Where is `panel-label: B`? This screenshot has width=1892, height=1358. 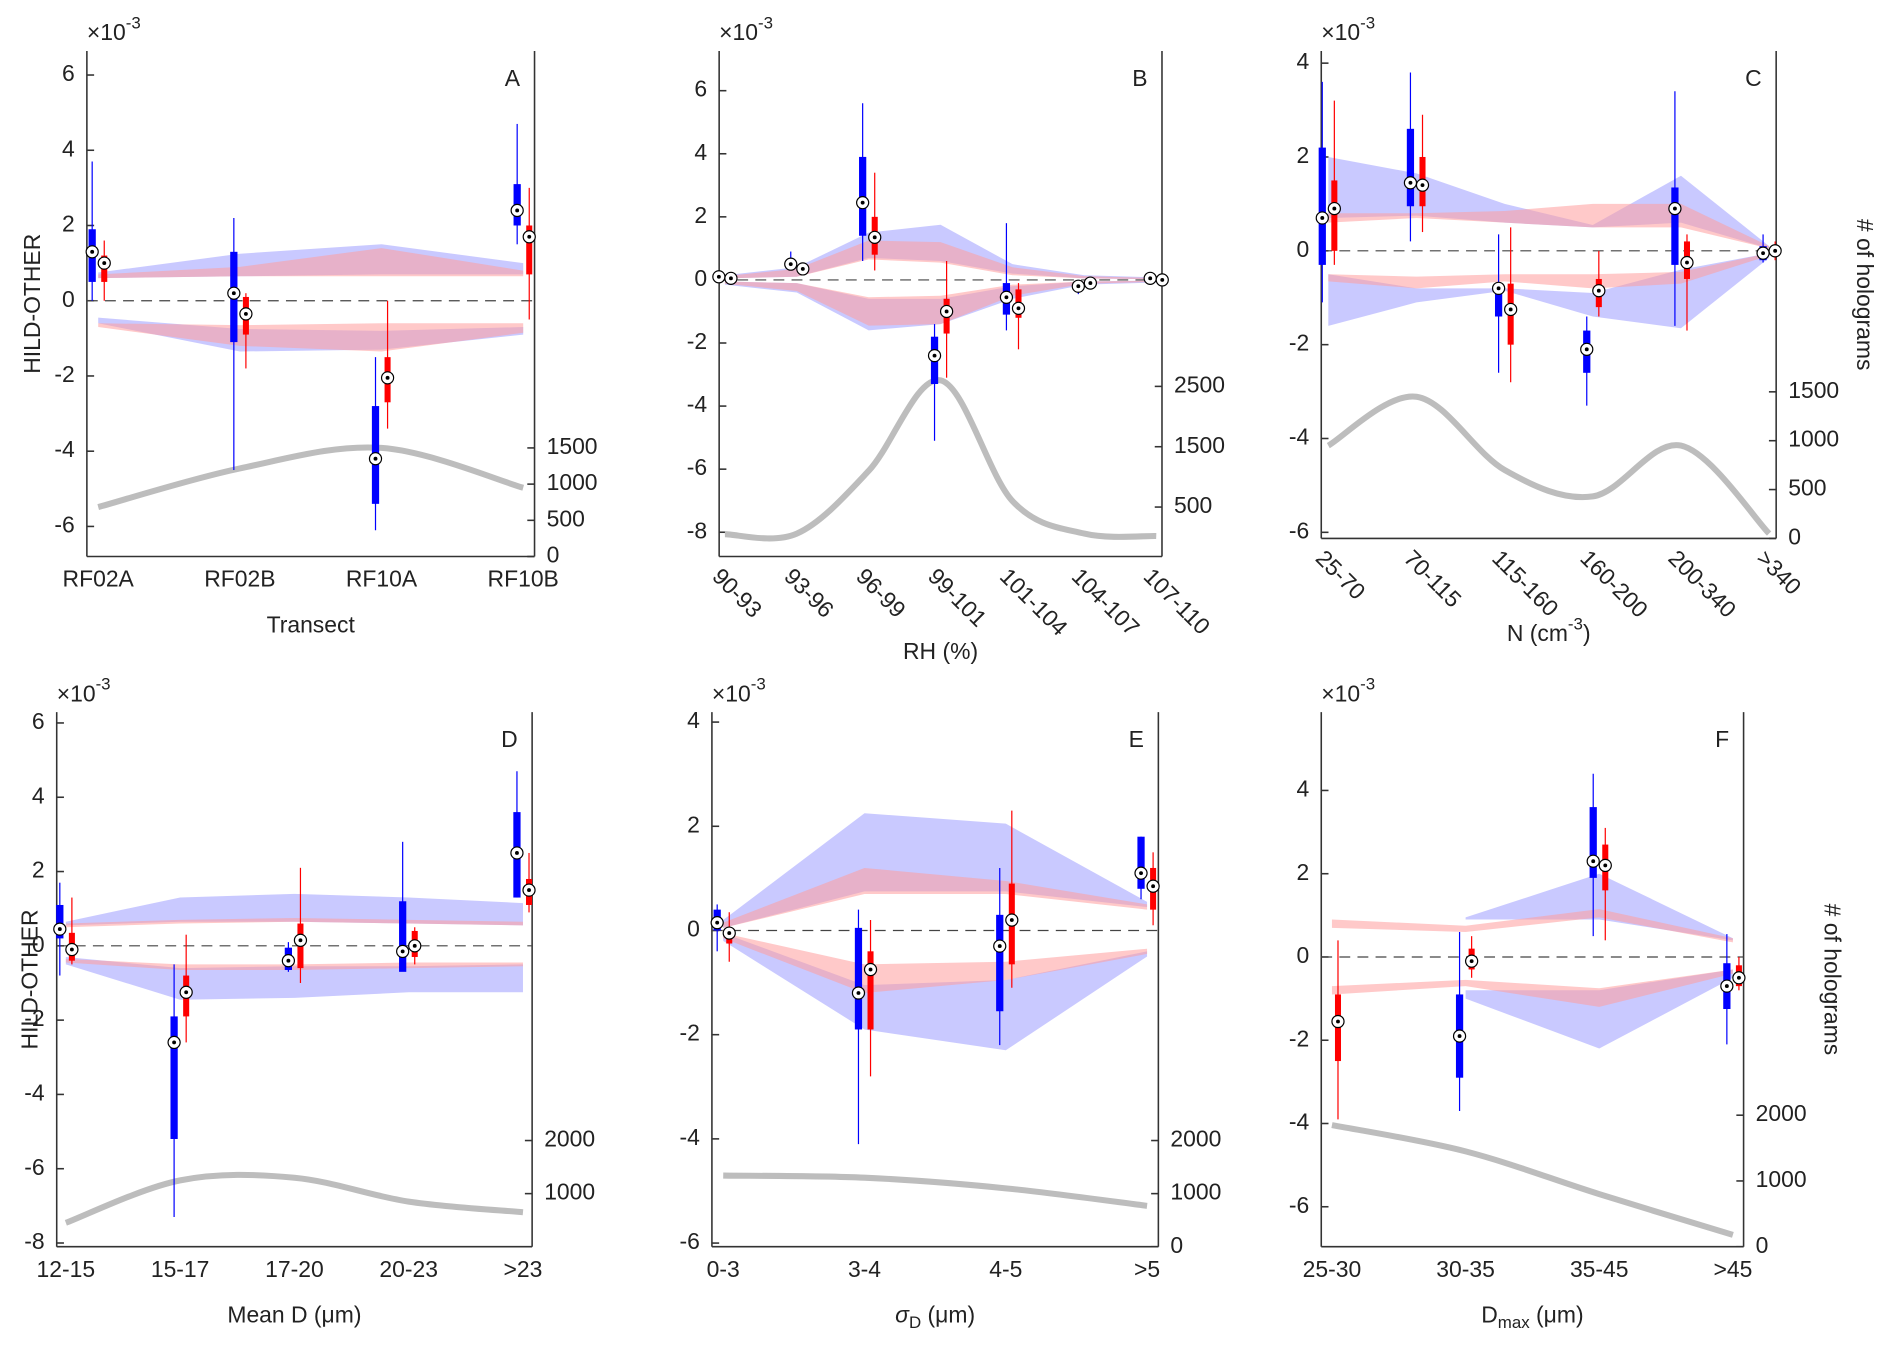
panel-label: B is located at coordinates (1139, 78).